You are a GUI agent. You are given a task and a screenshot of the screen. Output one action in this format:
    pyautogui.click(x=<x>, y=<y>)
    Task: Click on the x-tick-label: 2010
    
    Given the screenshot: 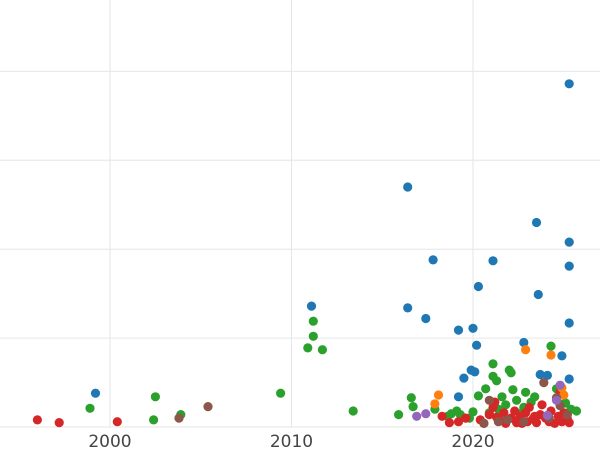 What is the action you would take?
    pyautogui.click(x=291, y=441)
    